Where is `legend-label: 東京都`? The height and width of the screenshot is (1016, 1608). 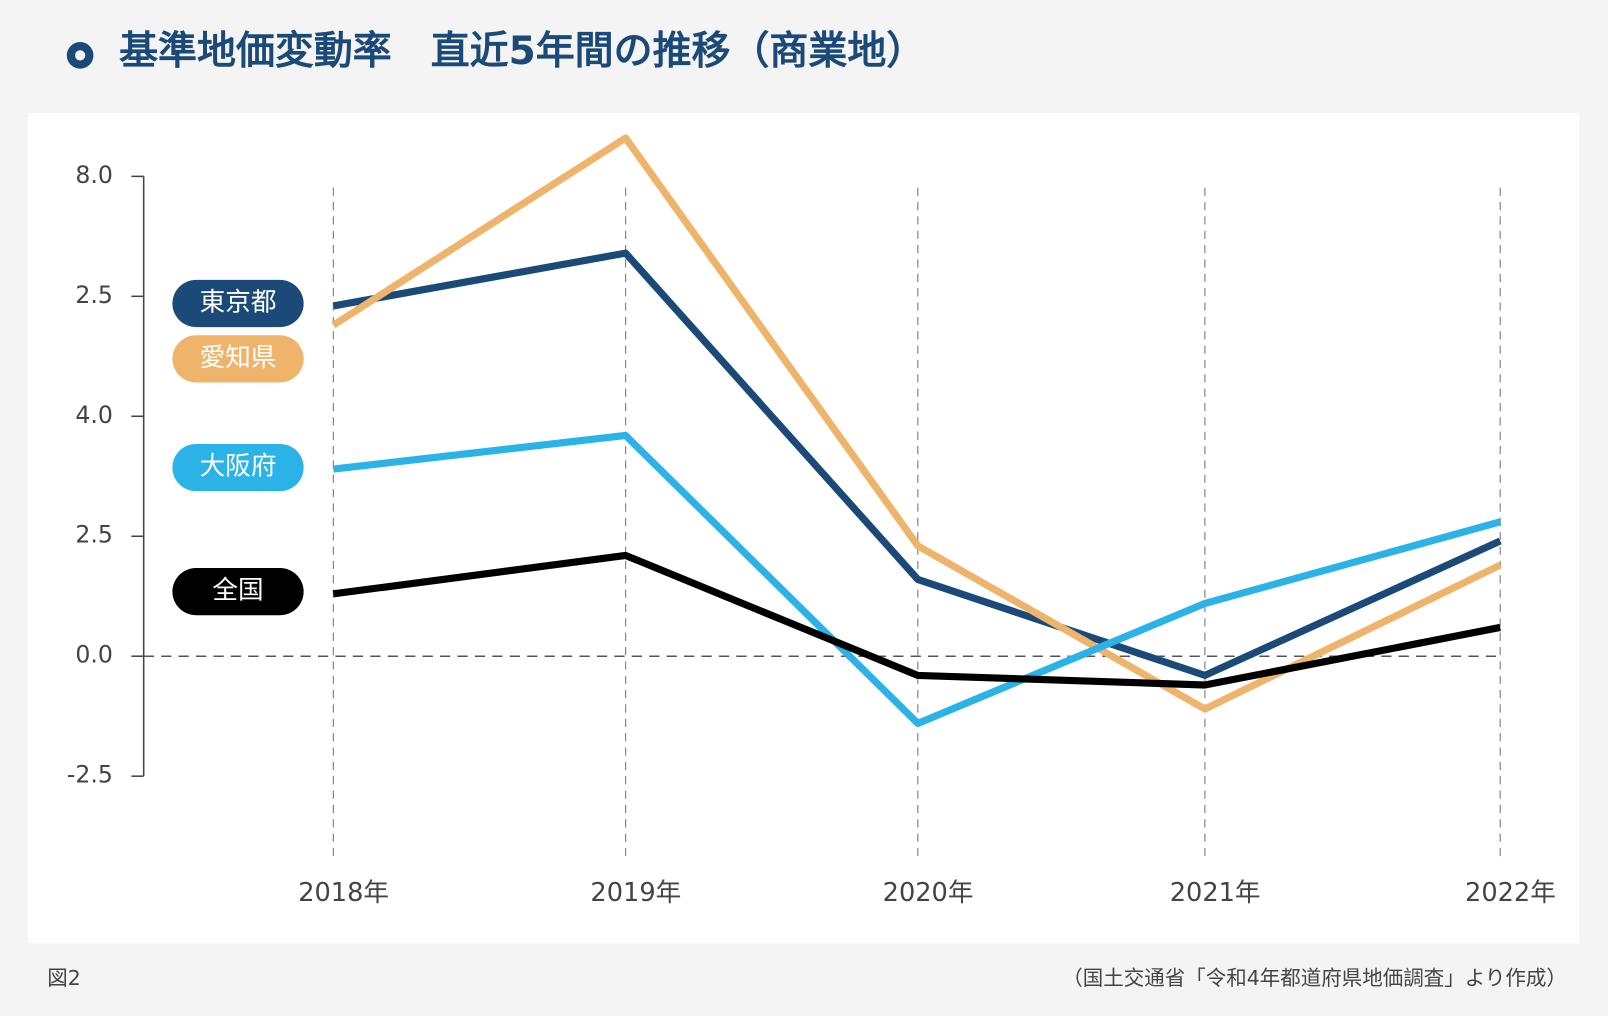 legend-label: 東京都 is located at coordinates (238, 302).